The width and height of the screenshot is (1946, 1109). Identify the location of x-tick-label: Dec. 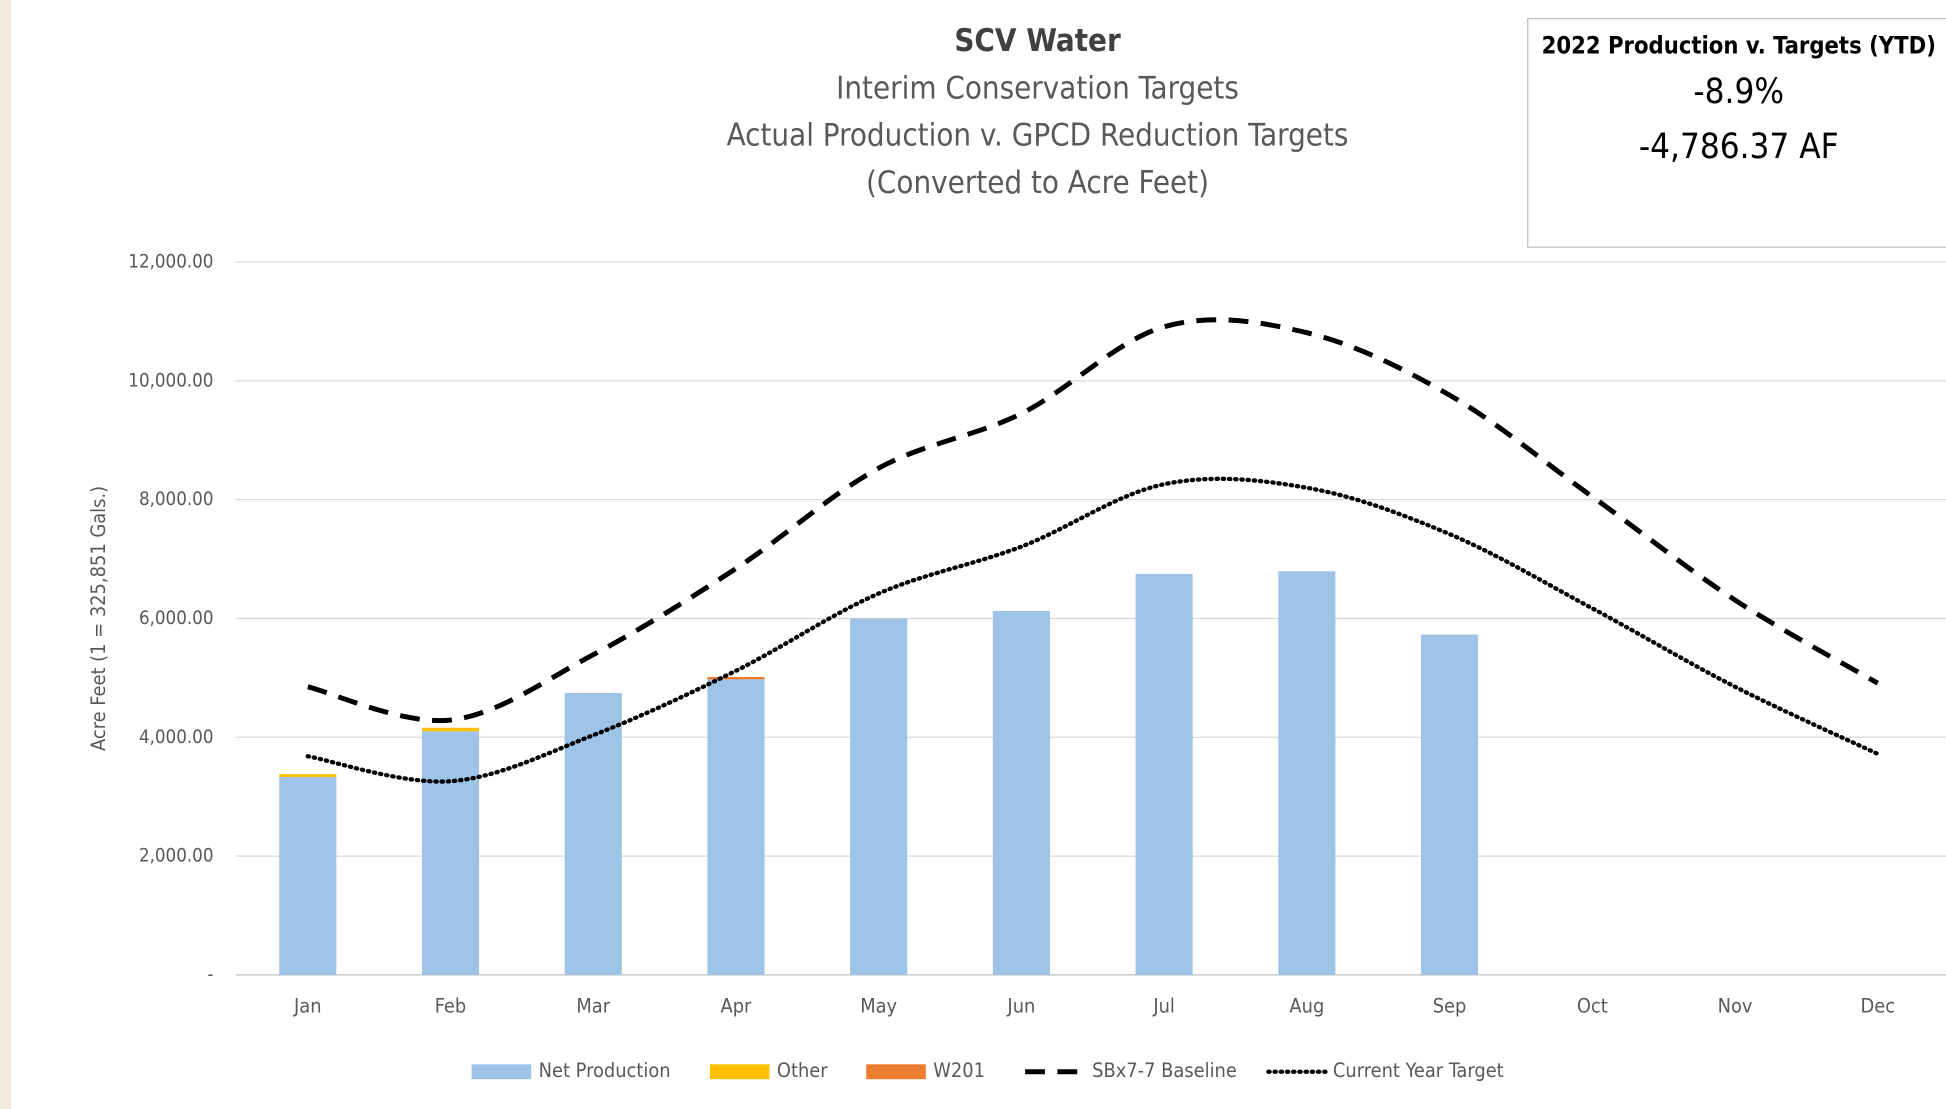
(1877, 1006).